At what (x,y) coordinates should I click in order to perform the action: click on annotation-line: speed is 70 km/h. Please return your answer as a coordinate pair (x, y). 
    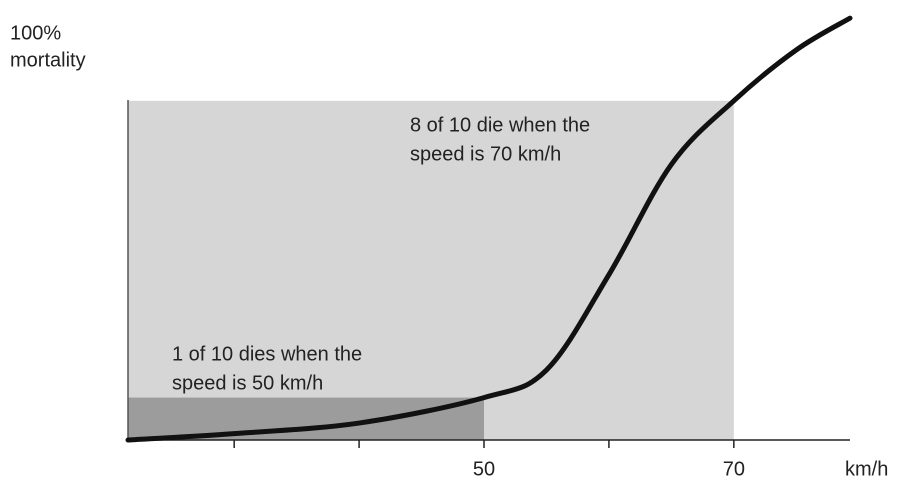
    Looking at the image, I should click on (485, 154).